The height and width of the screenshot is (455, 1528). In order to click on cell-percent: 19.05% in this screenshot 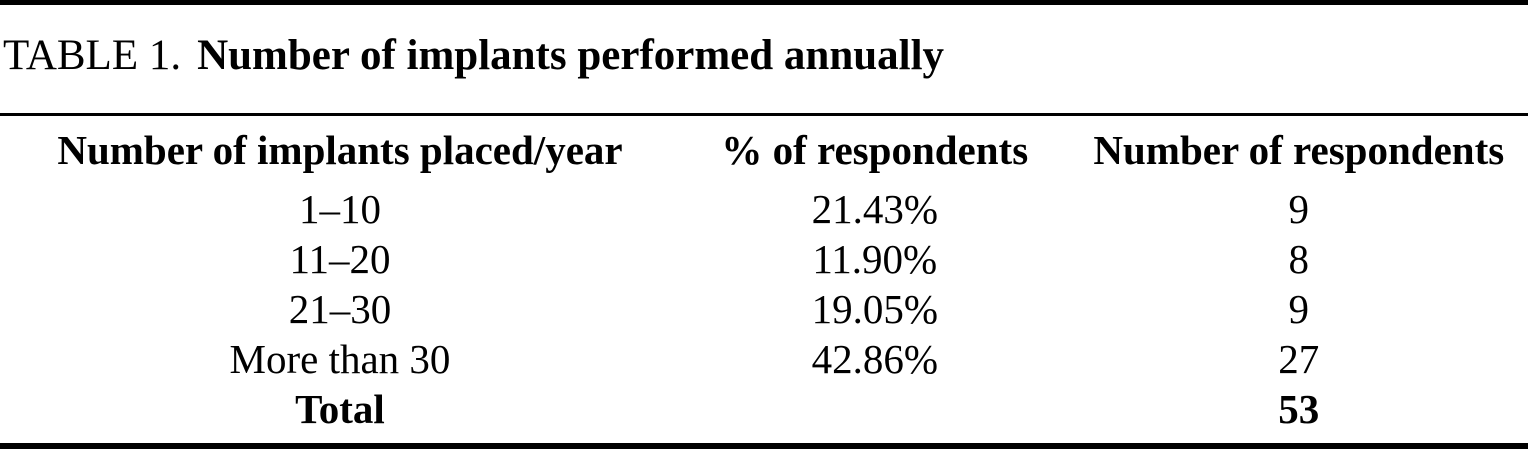, I will do `click(874, 309)`.